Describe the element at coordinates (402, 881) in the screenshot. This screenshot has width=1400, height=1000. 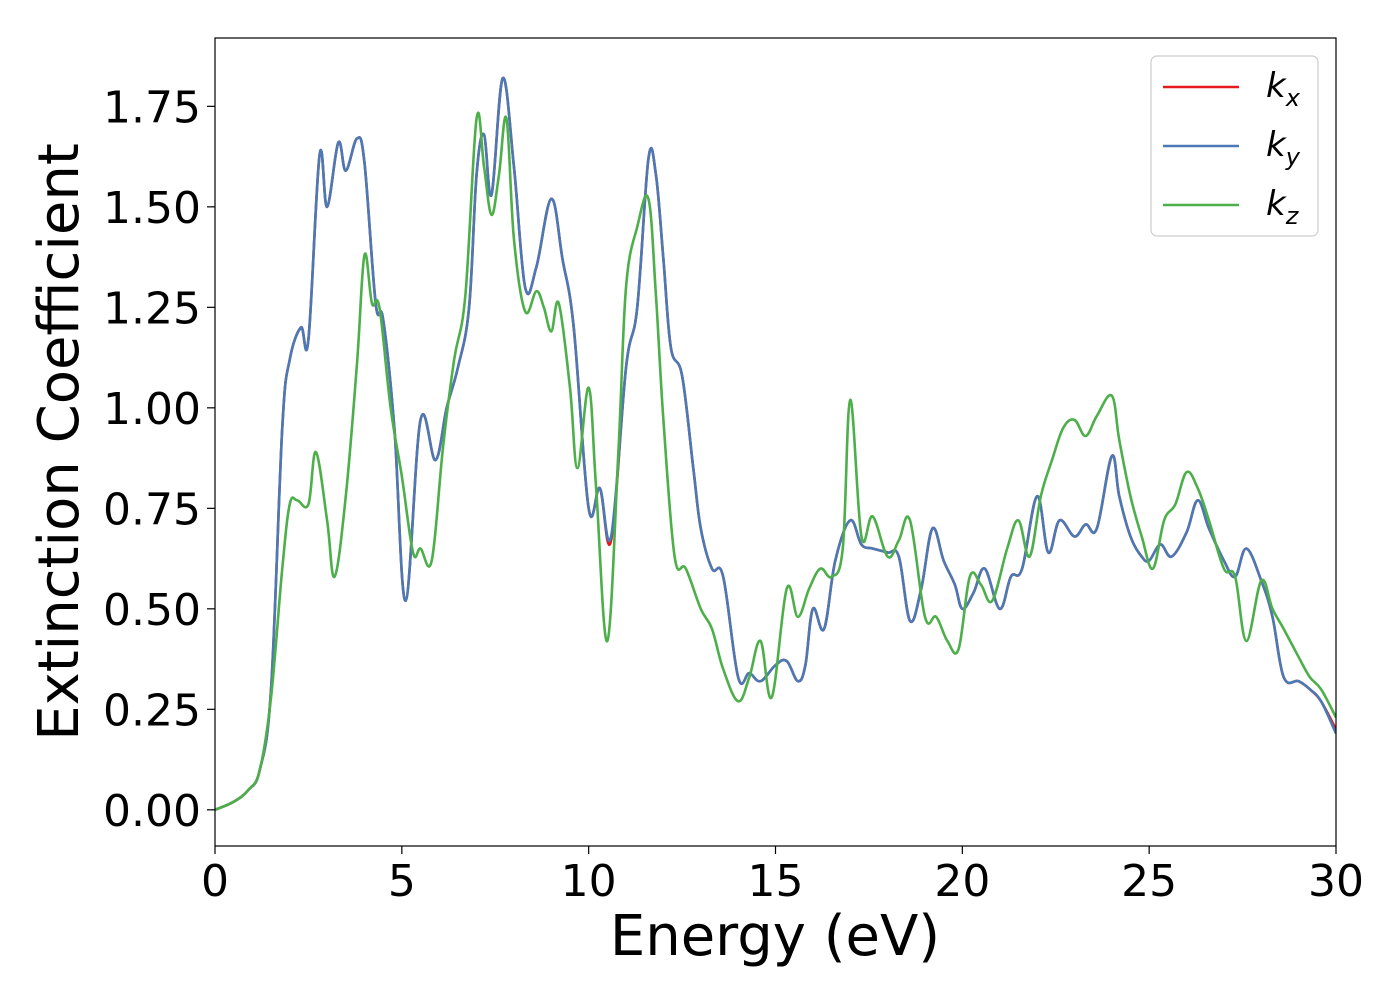
I see `x-tick-label: 5` at that location.